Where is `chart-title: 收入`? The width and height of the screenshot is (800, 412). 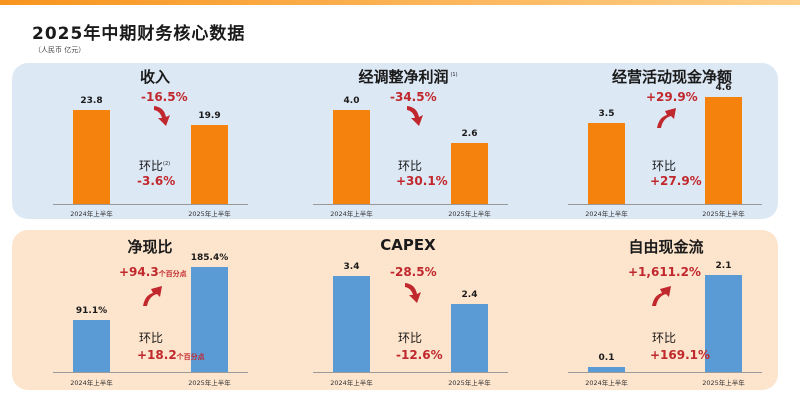
chart-title: 收入 is located at coordinates (155, 77).